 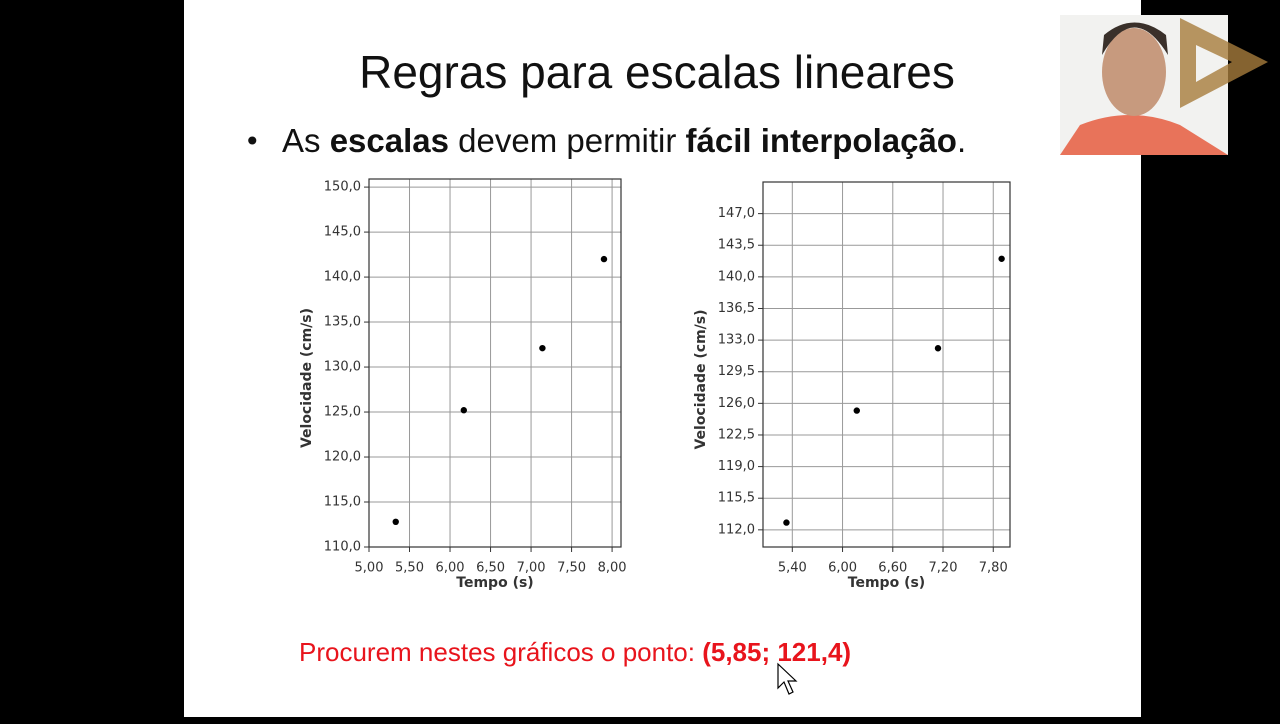 What do you see at coordinates (736, 466) in the screenshot?
I see `y-tick-label: 119,0` at bounding box center [736, 466].